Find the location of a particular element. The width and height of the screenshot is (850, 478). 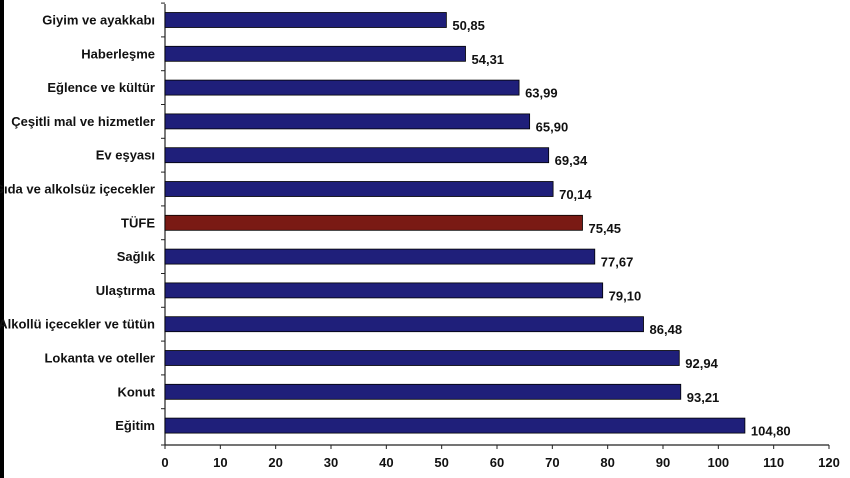

data-label: 50,85 is located at coordinates (468, 25).